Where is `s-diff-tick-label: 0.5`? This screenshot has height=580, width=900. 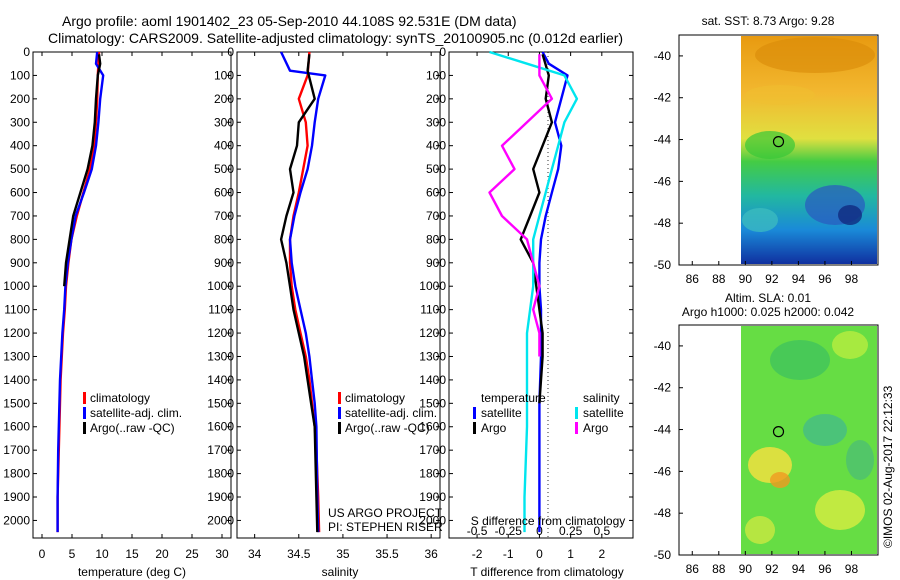
s-diff-tick-label: 0.5 is located at coordinates (601, 531).